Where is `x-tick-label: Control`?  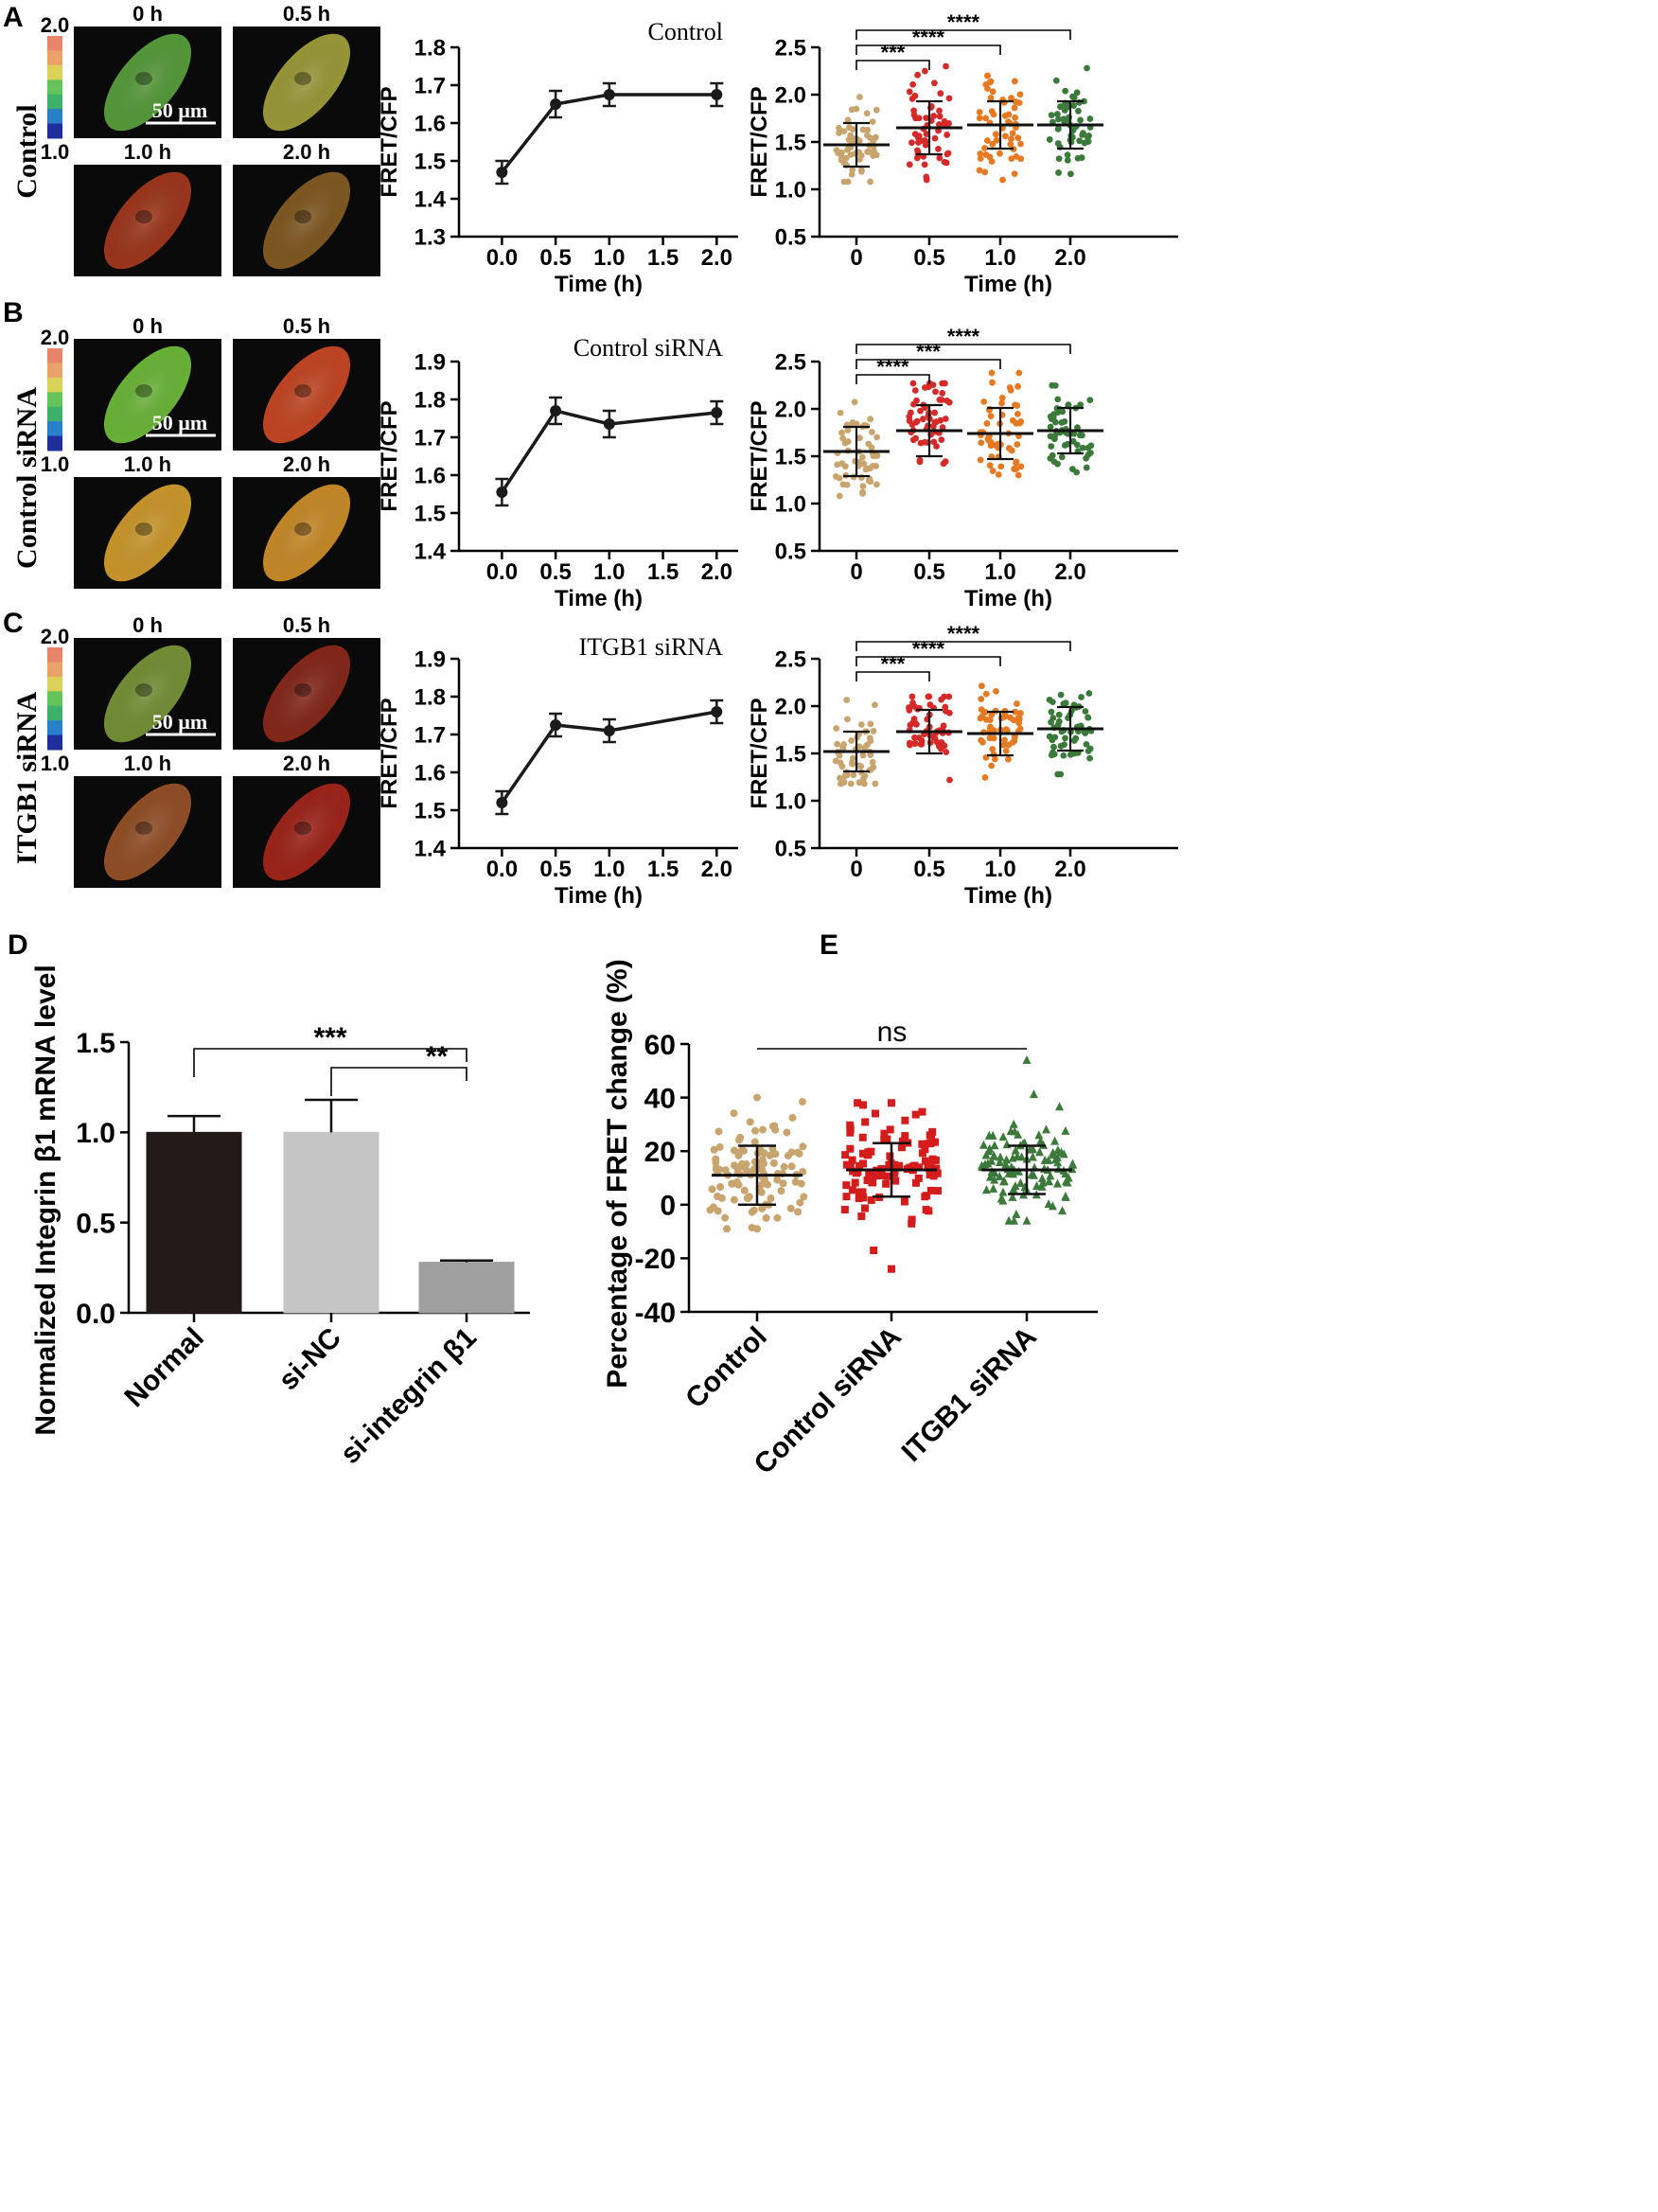 x-tick-label: Control is located at coordinates (726, 1368).